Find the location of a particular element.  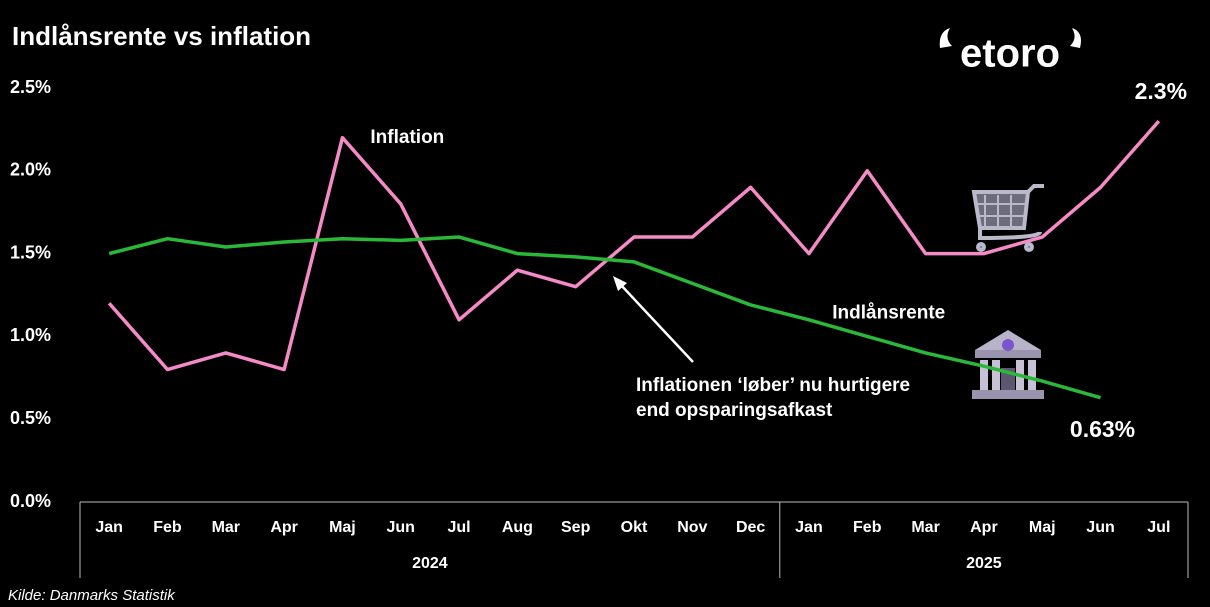

x-tick-label: Dec is located at coordinates (750, 527).